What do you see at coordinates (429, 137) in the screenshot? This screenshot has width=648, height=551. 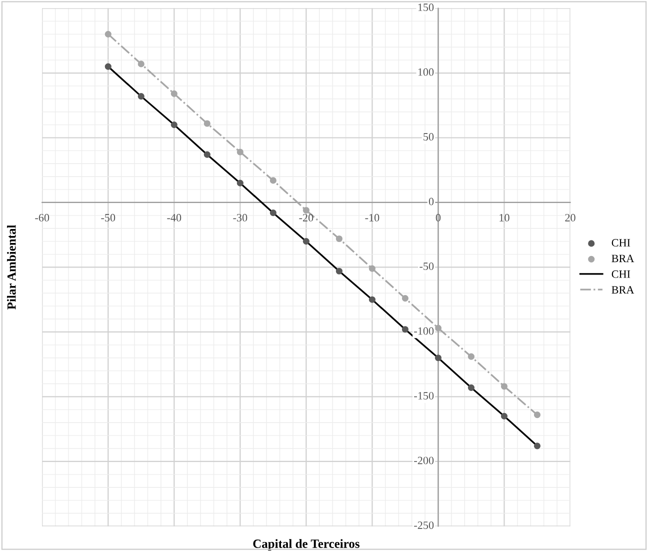 I see `y-tick-label: 50` at bounding box center [429, 137].